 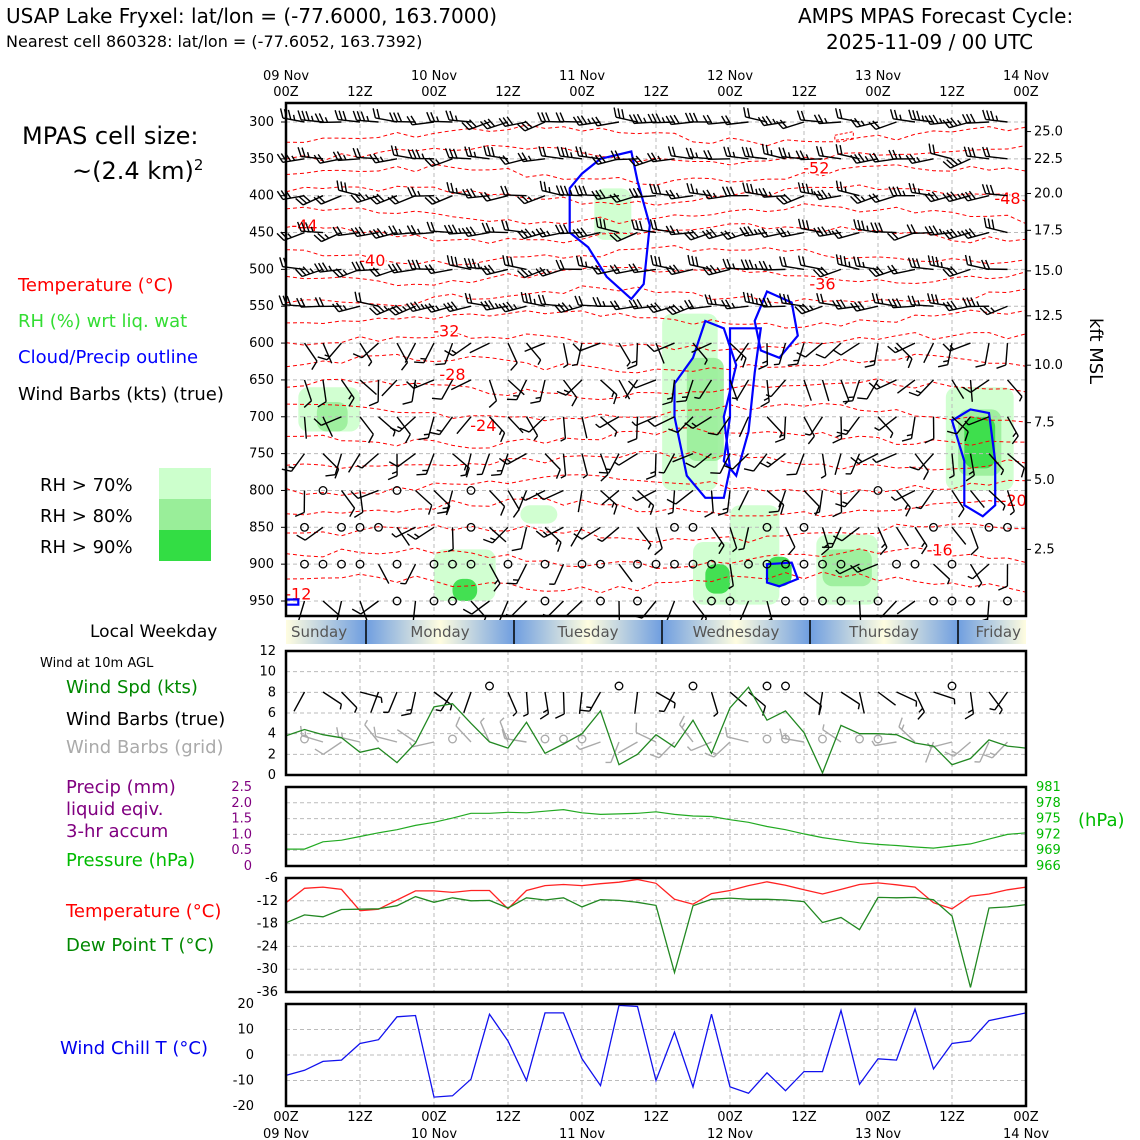 What do you see at coordinates (110, 136) in the screenshot?
I see `cell-size-line1: MPAS cell size:` at bounding box center [110, 136].